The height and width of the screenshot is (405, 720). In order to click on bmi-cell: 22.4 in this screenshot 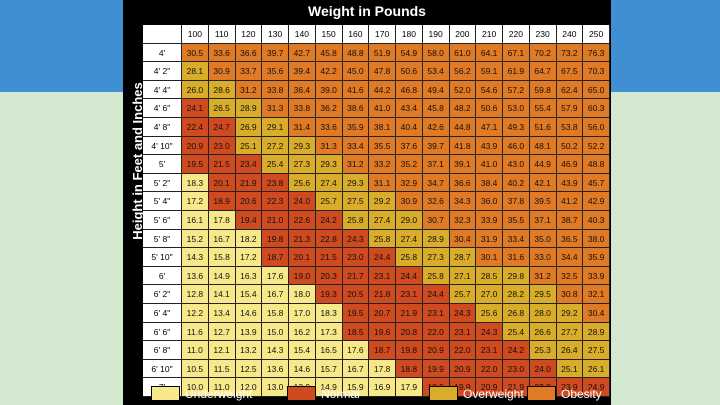, I will do `click(195, 127)`.